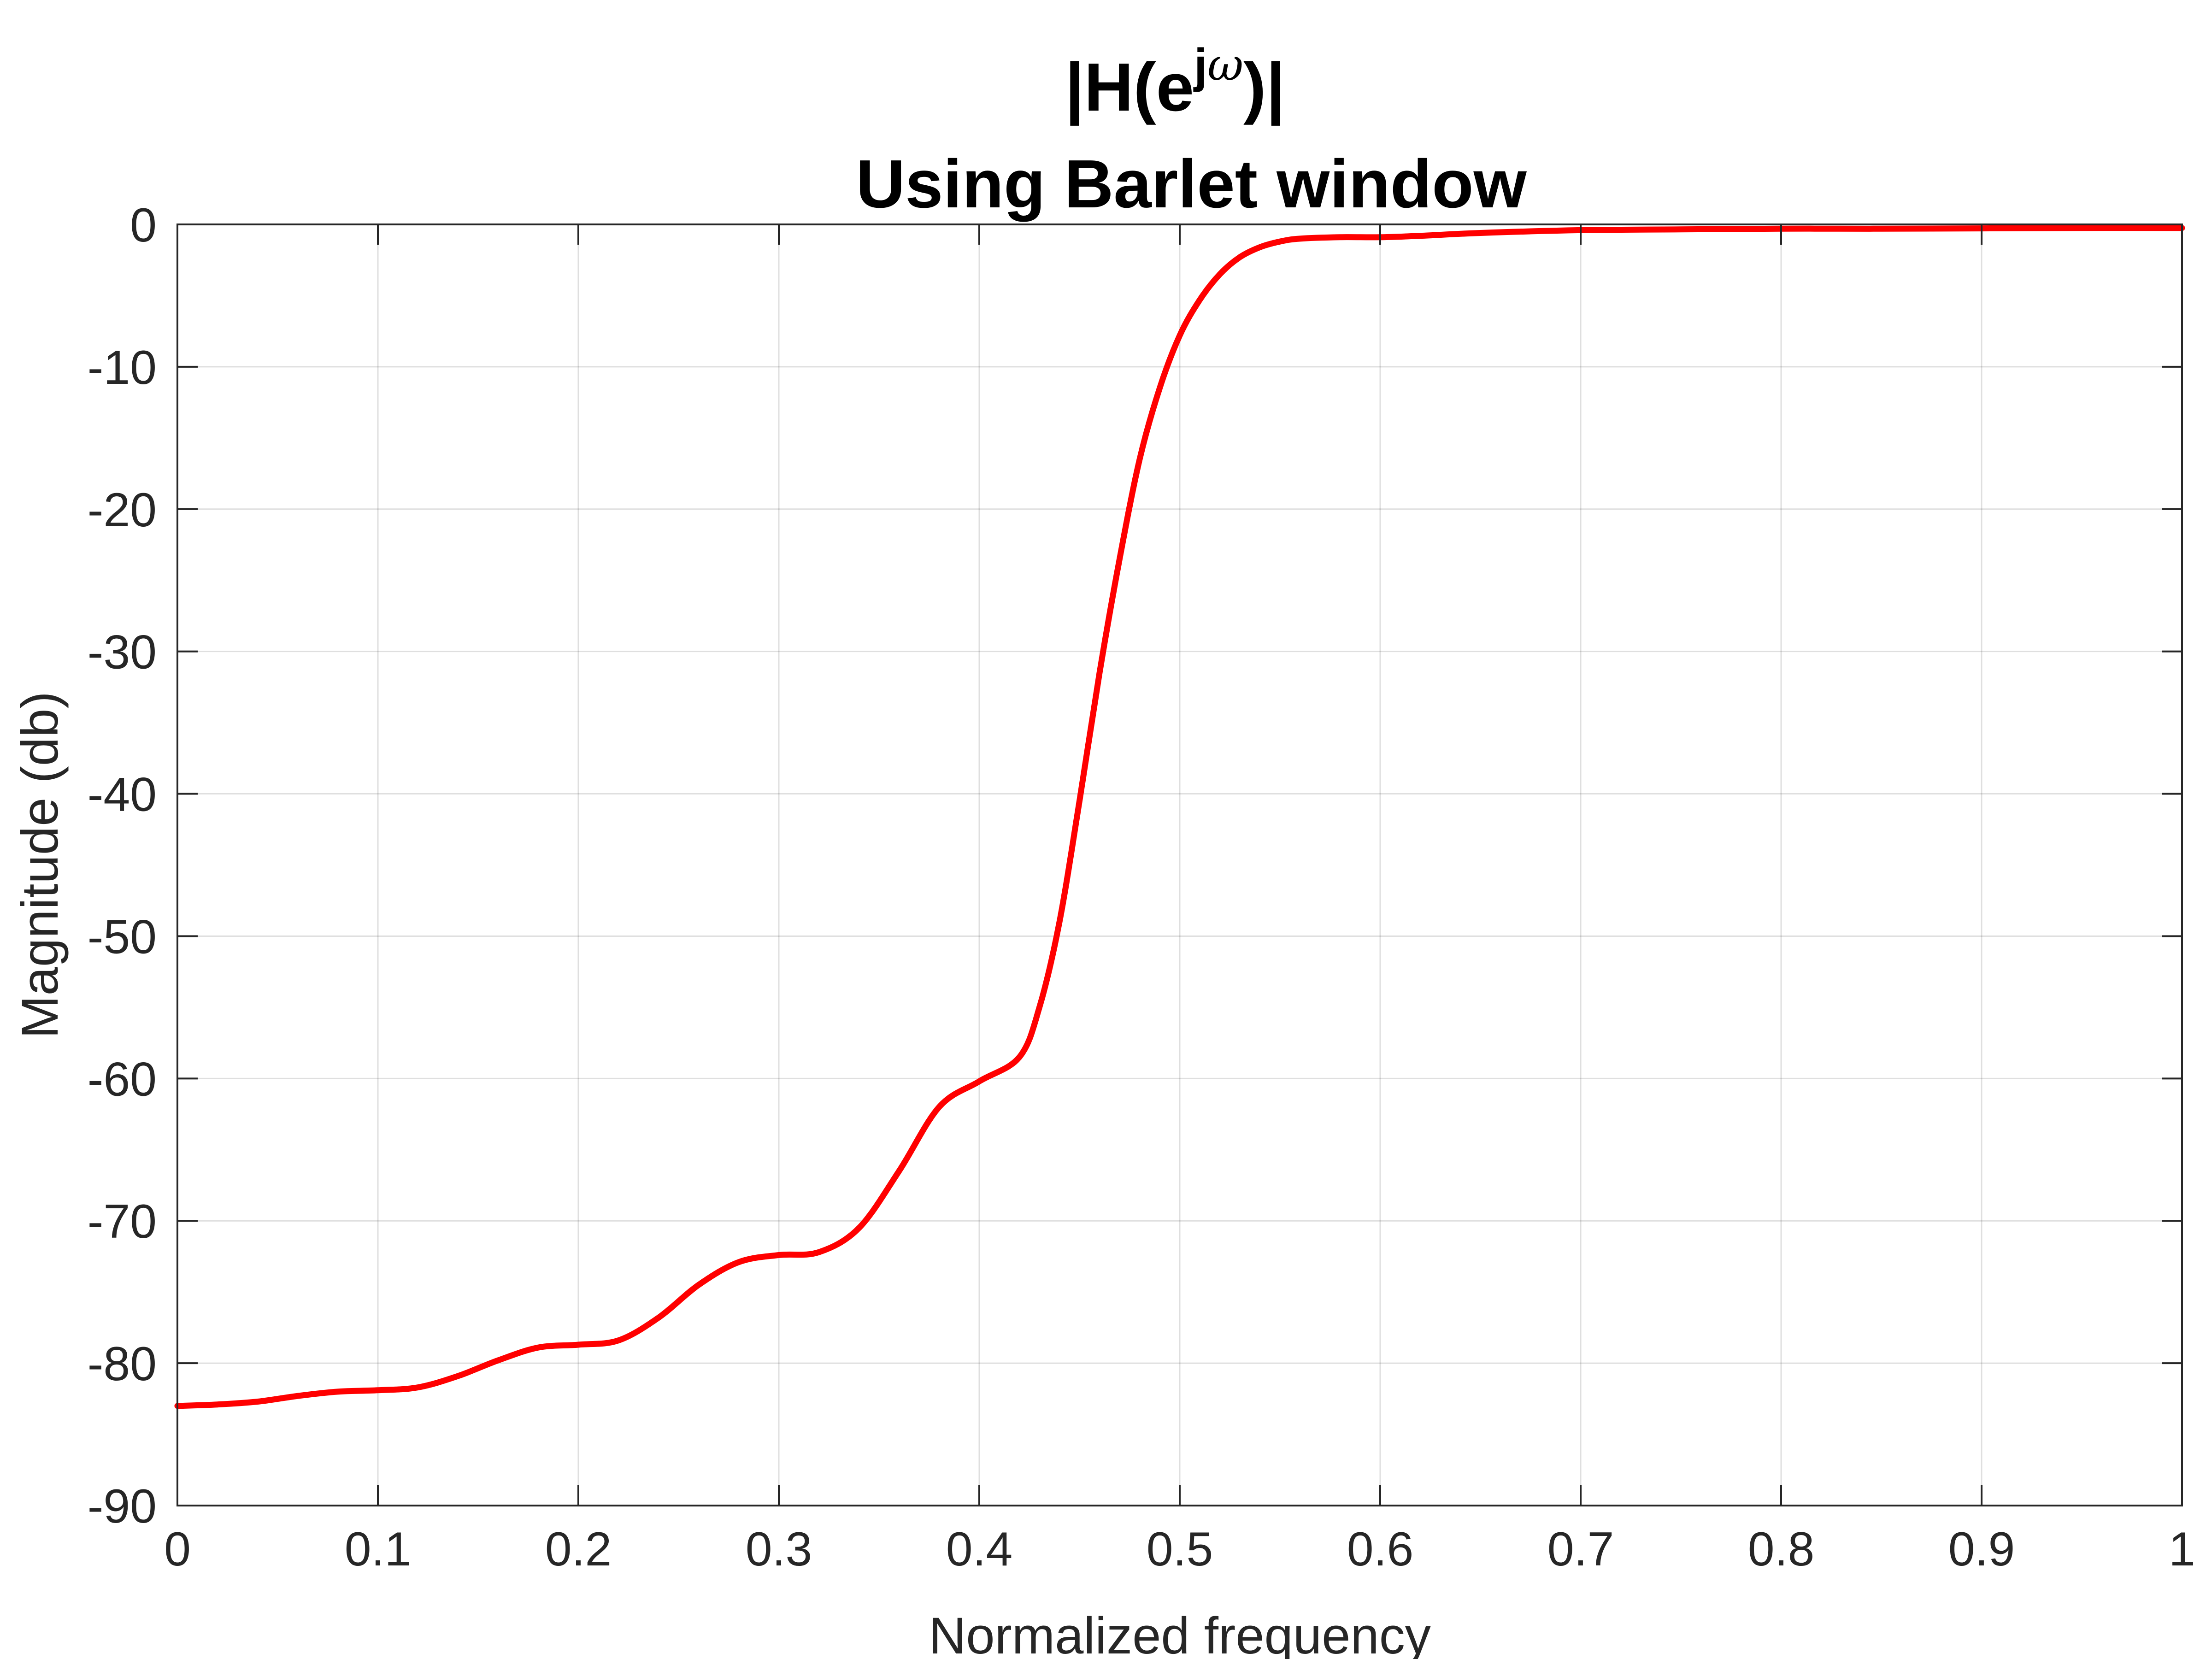 This screenshot has width=2212, height=1659. Describe the element at coordinates (122, 937) in the screenshot. I see `y-tick-label: -50` at that location.